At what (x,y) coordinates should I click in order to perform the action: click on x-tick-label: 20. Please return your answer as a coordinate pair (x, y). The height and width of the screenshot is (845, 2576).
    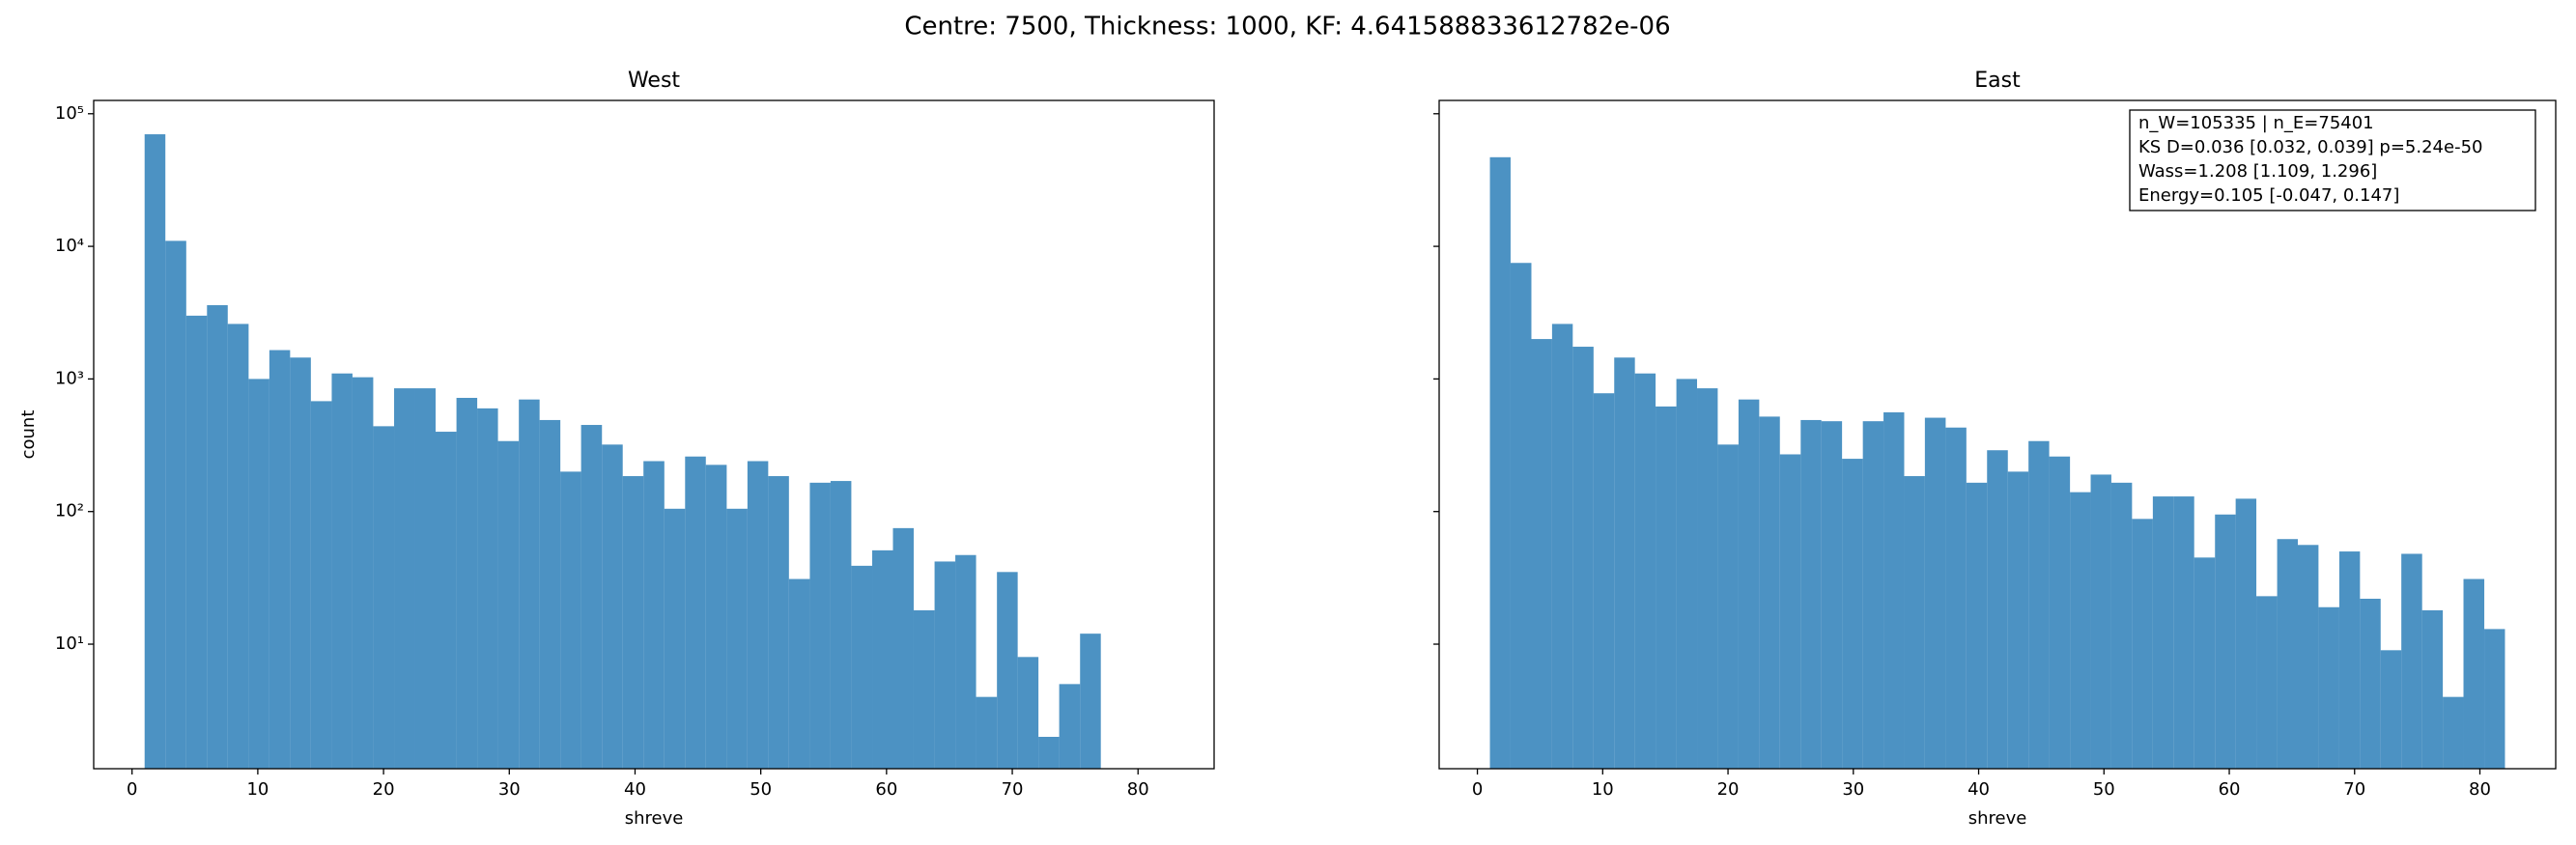
    Looking at the image, I should click on (384, 789).